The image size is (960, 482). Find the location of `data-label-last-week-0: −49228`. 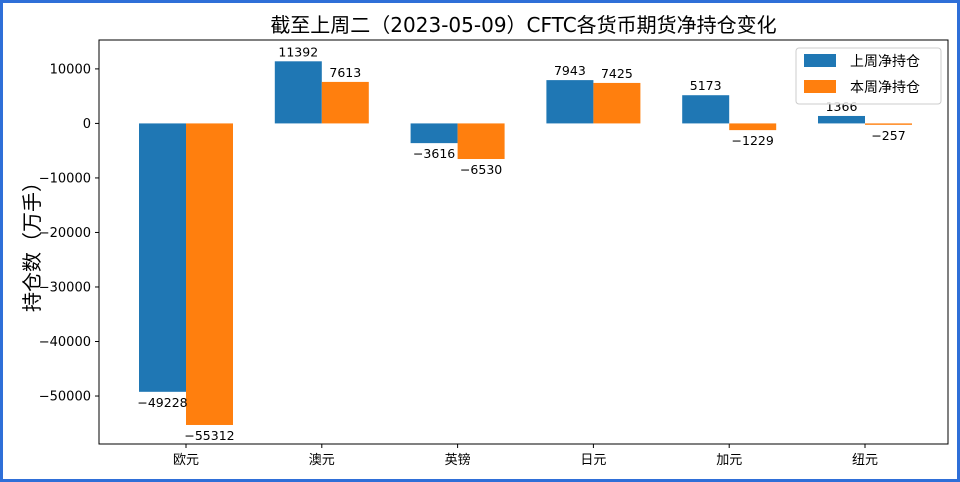

data-label-last-week-0: −49228 is located at coordinates (162, 402).